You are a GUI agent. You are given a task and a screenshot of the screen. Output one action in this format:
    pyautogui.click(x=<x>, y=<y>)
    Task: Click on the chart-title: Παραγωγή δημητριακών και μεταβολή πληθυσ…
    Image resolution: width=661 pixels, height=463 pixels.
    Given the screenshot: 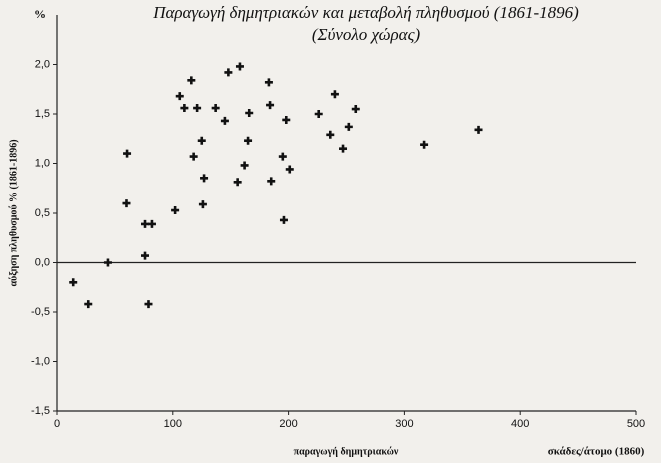 What is the action you would take?
    pyautogui.click(x=365, y=12)
    